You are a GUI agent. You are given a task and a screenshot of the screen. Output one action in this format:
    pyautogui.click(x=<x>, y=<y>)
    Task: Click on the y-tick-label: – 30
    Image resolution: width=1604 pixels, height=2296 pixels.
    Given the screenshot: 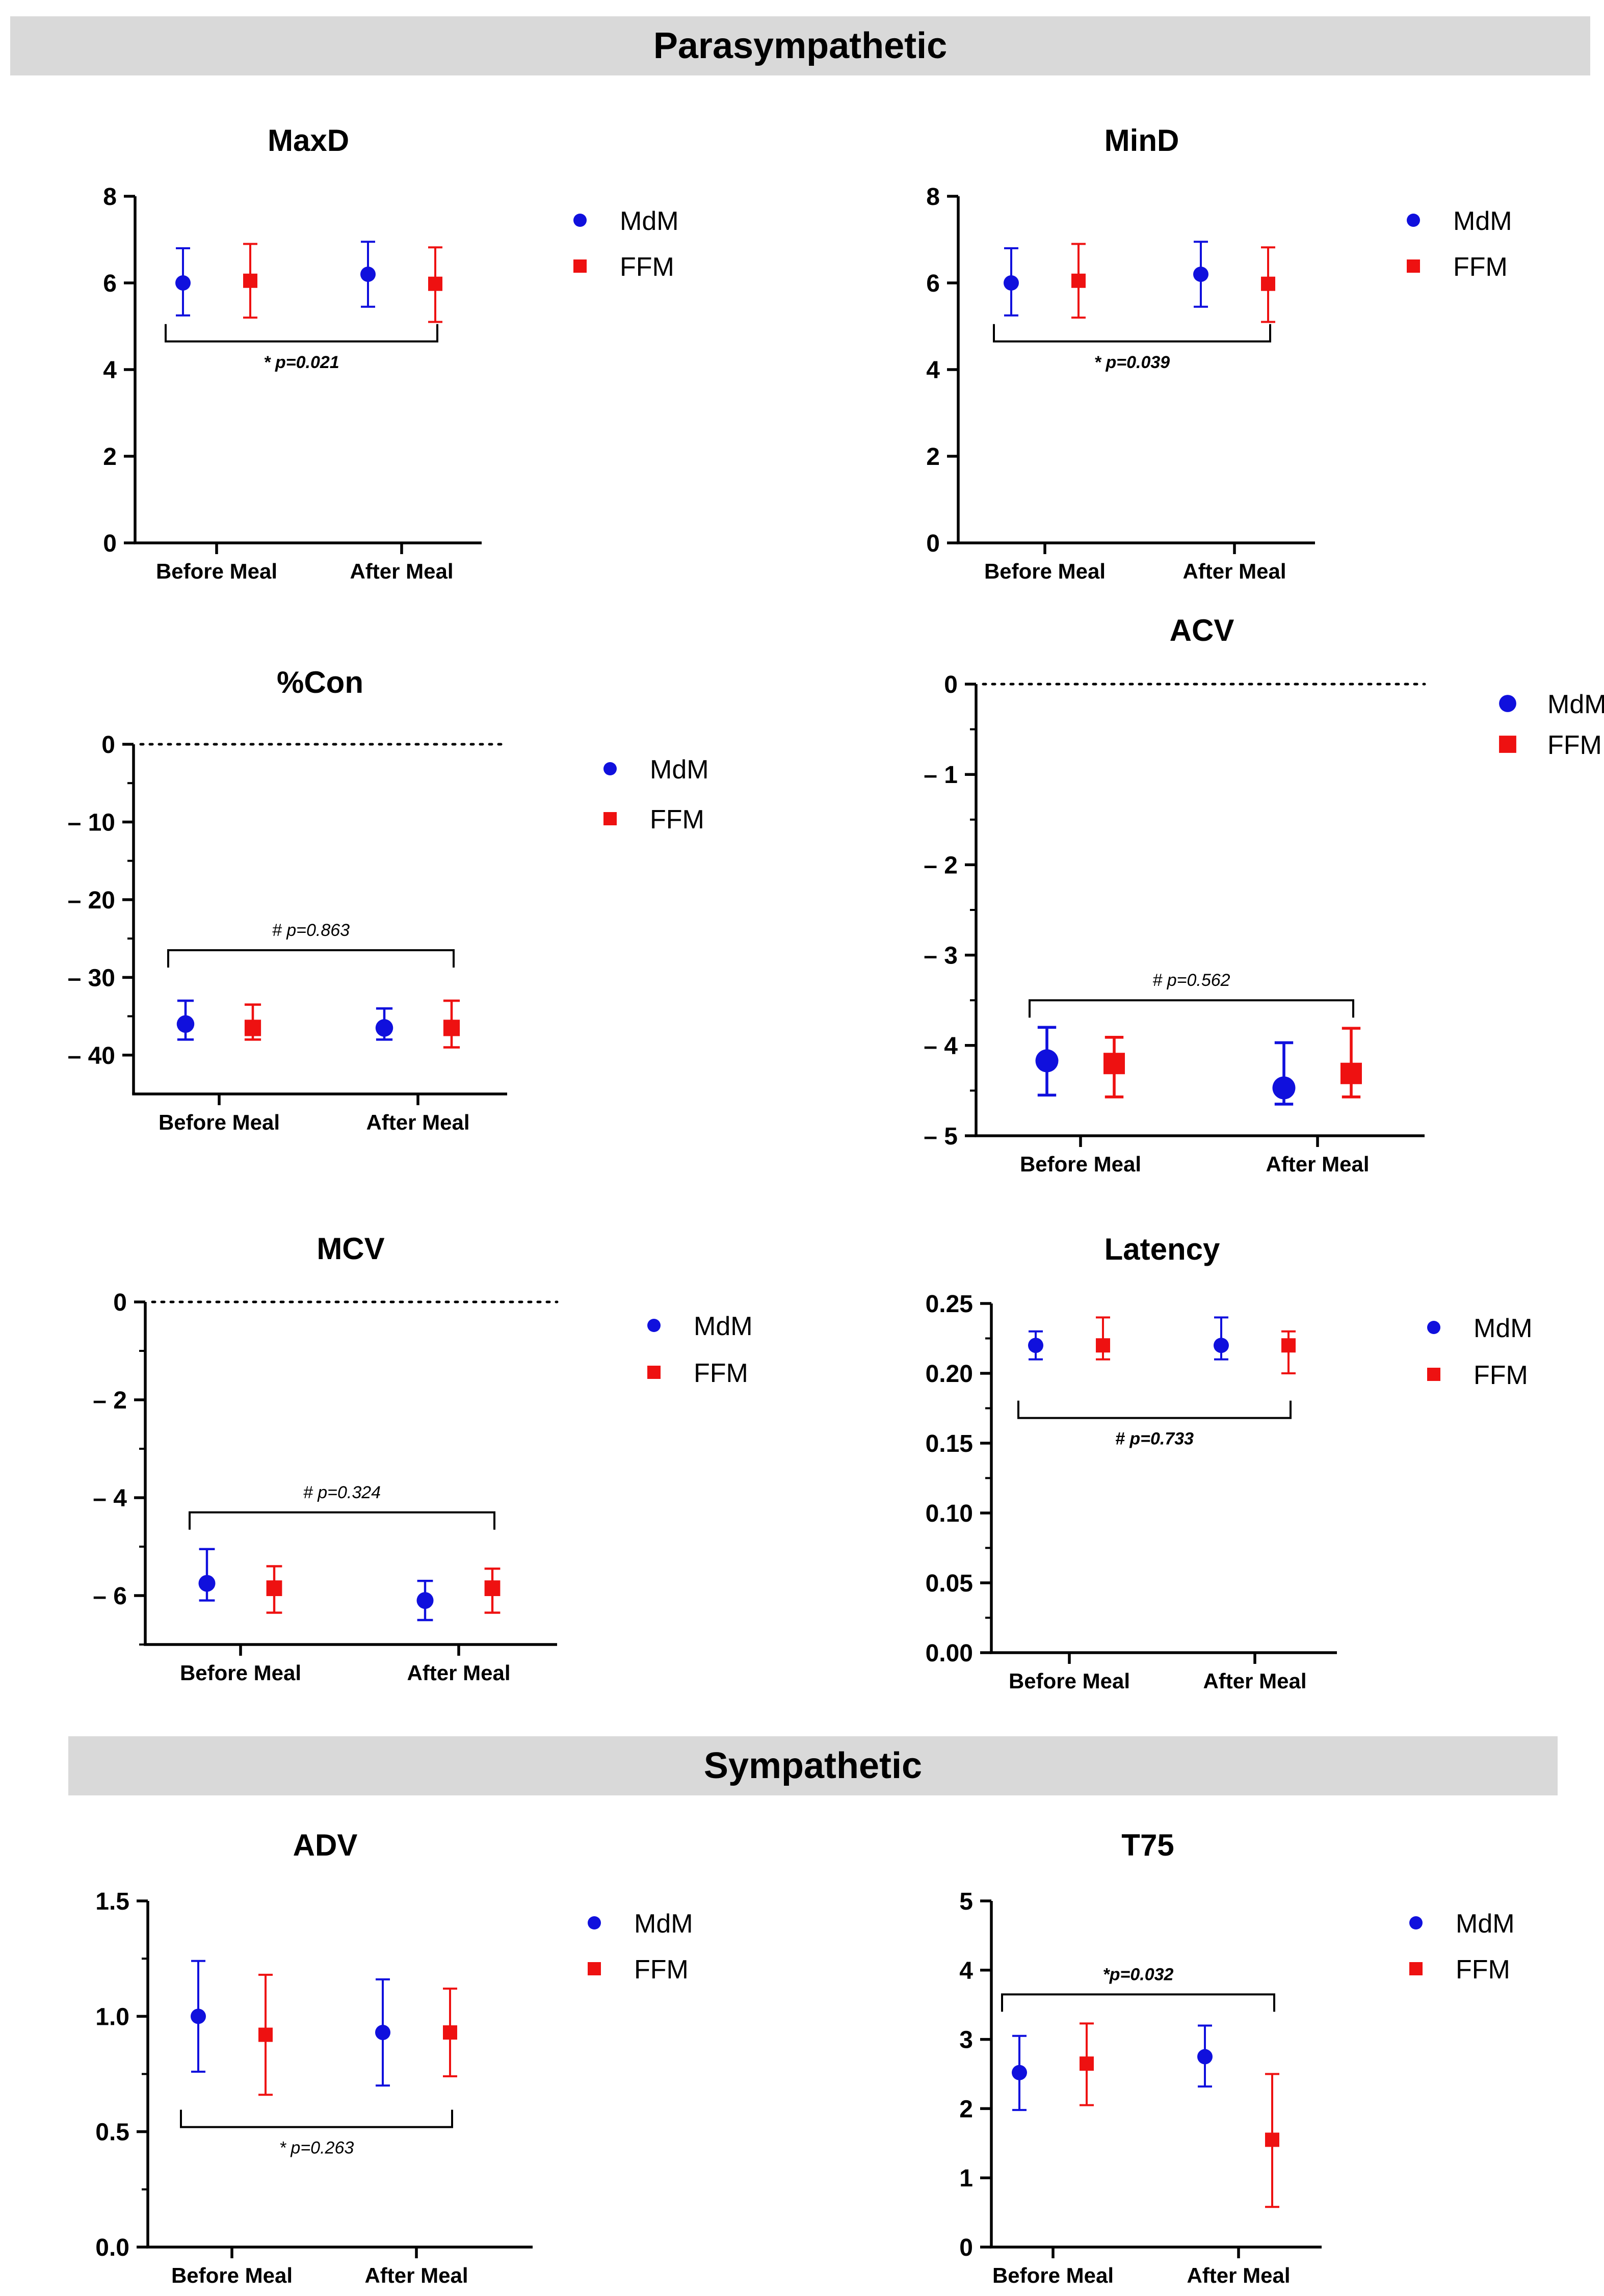 What is the action you would take?
    pyautogui.click(x=91, y=978)
    